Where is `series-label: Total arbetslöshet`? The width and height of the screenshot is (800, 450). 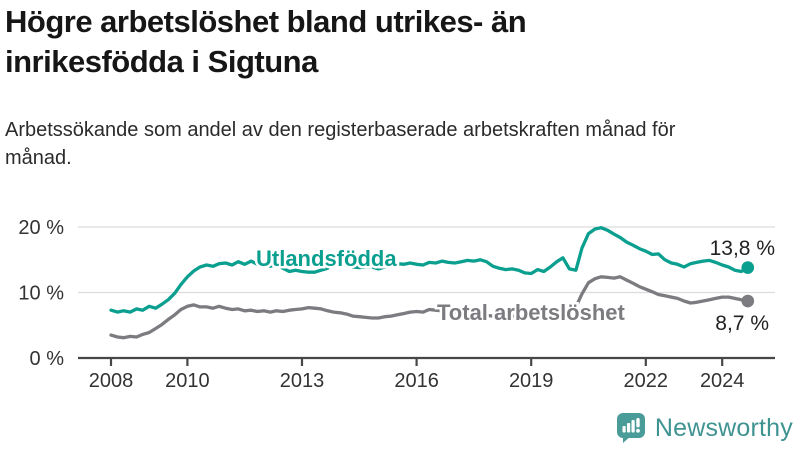 series-label: Total arbetslöshet is located at coordinates (531, 312).